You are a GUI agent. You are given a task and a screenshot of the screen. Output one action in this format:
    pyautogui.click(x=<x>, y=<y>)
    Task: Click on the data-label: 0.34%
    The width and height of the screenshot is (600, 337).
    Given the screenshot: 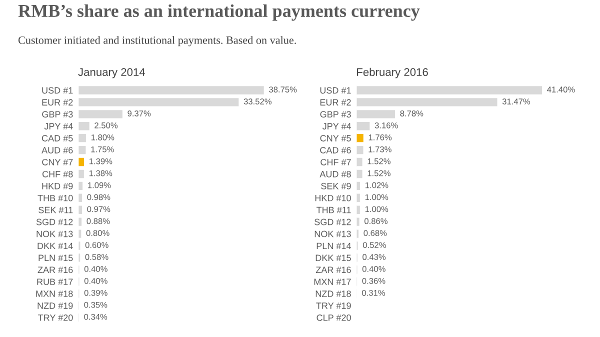 What is the action you would take?
    pyautogui.click(x=96, y=317)
    